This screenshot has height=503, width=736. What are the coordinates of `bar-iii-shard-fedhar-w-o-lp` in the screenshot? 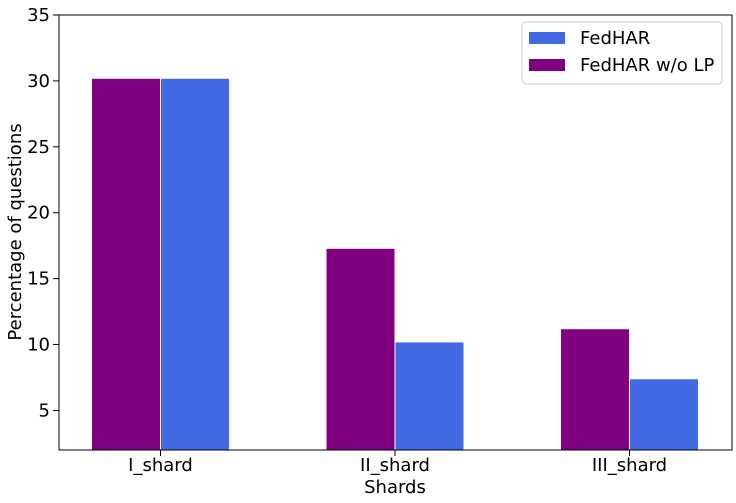 It's located at (595, 389).